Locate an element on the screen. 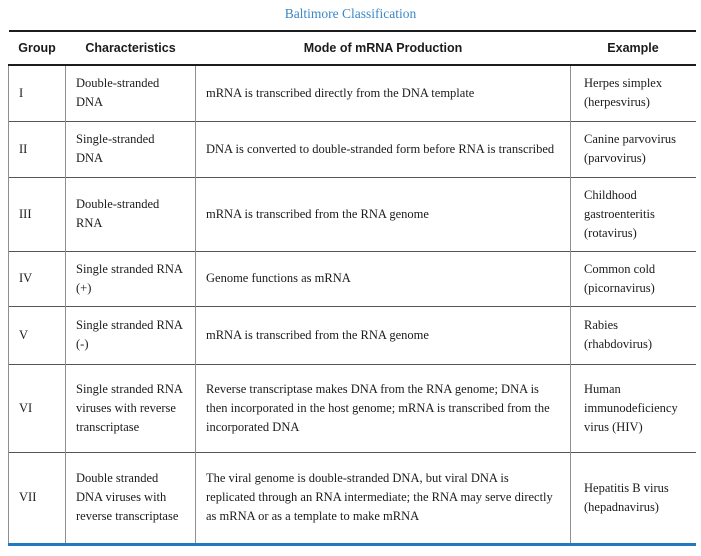  group-cell: VII is located at coordinates (37, 498).